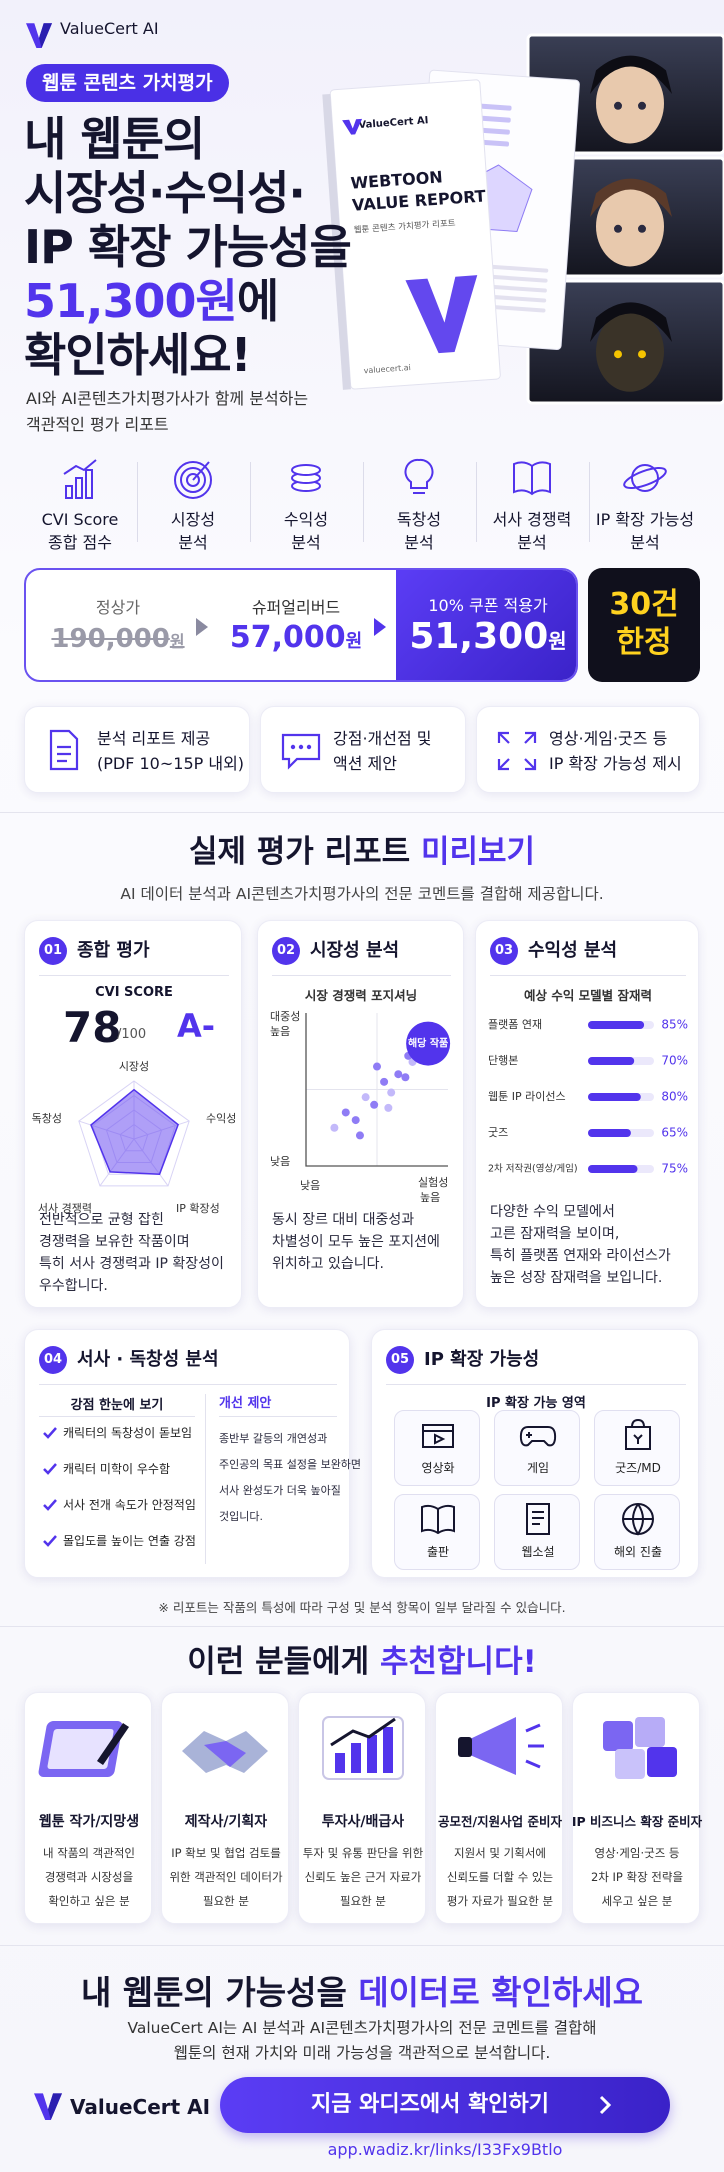 This screenshot has width=724, height=2172. What do you see at coordinates (113, 950) in the screenshot?
I see `card-title: 종합 평가` at bounding box center [113, 950].